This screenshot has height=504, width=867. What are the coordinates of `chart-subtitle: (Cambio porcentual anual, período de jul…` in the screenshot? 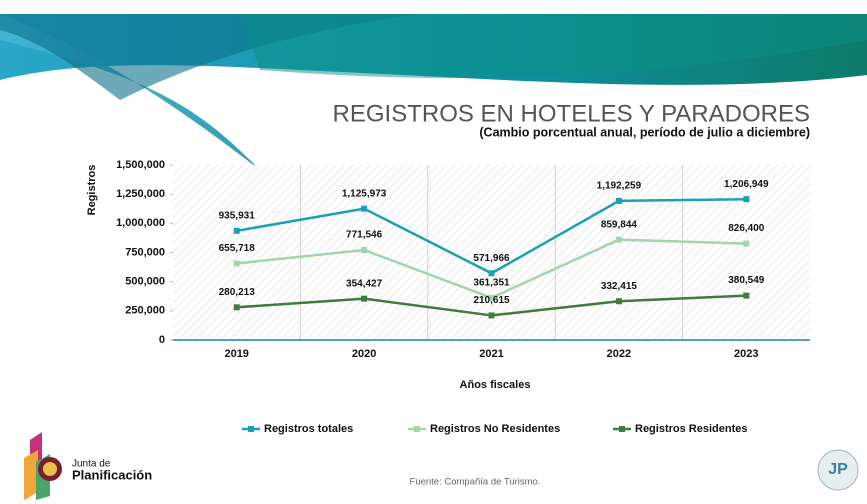 It's located at (644, 132).